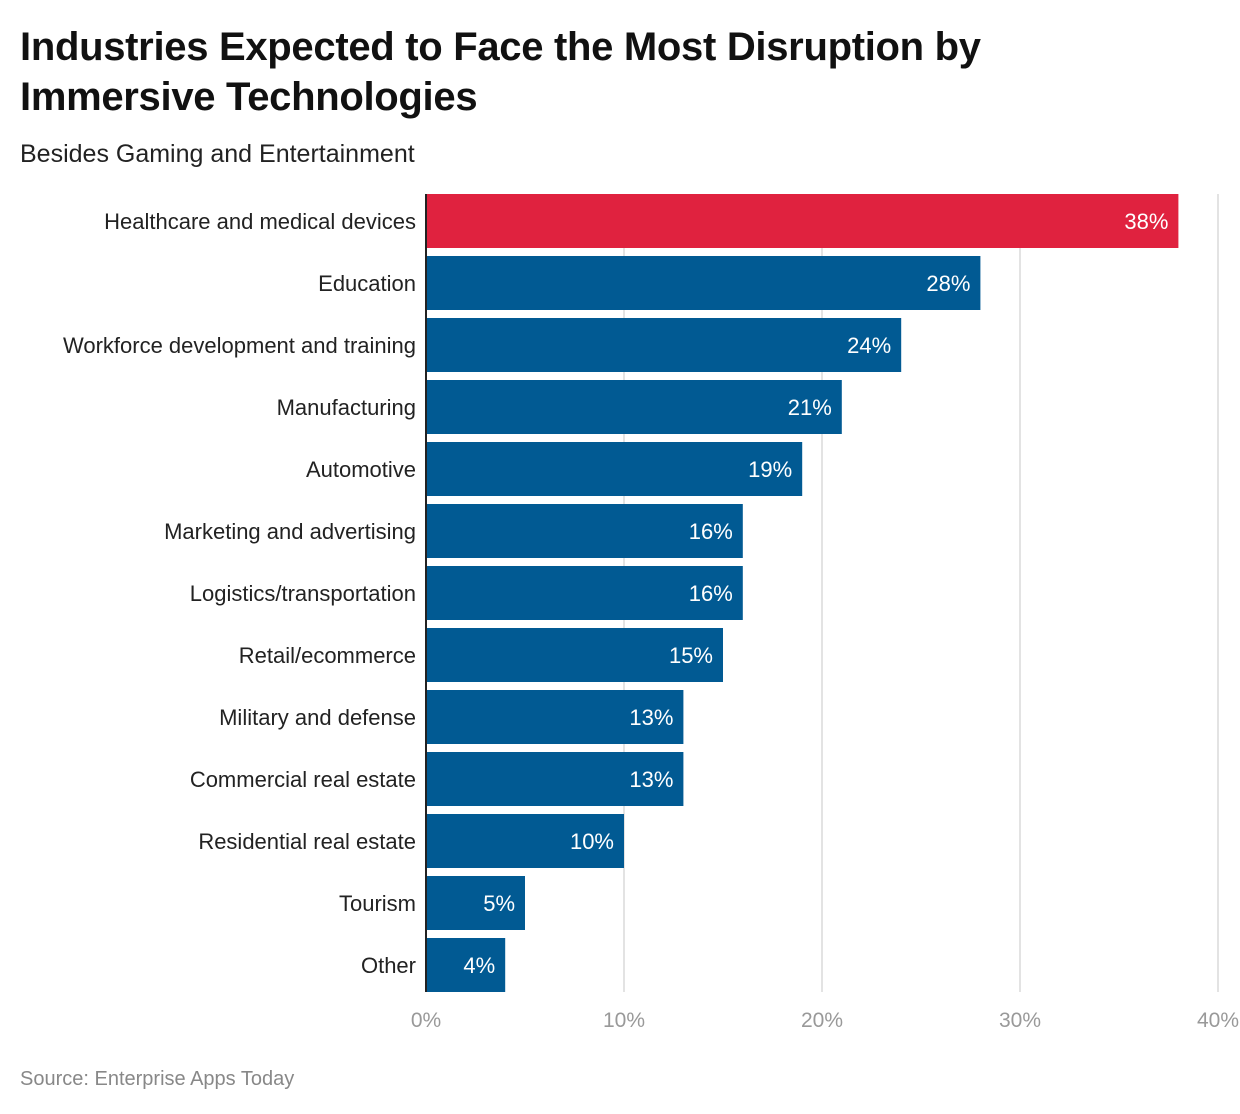 Image resolution: width=1240 pixels, height=1114 pixels. I want to click on category-label: Workforce development and training, so click(239, 345).